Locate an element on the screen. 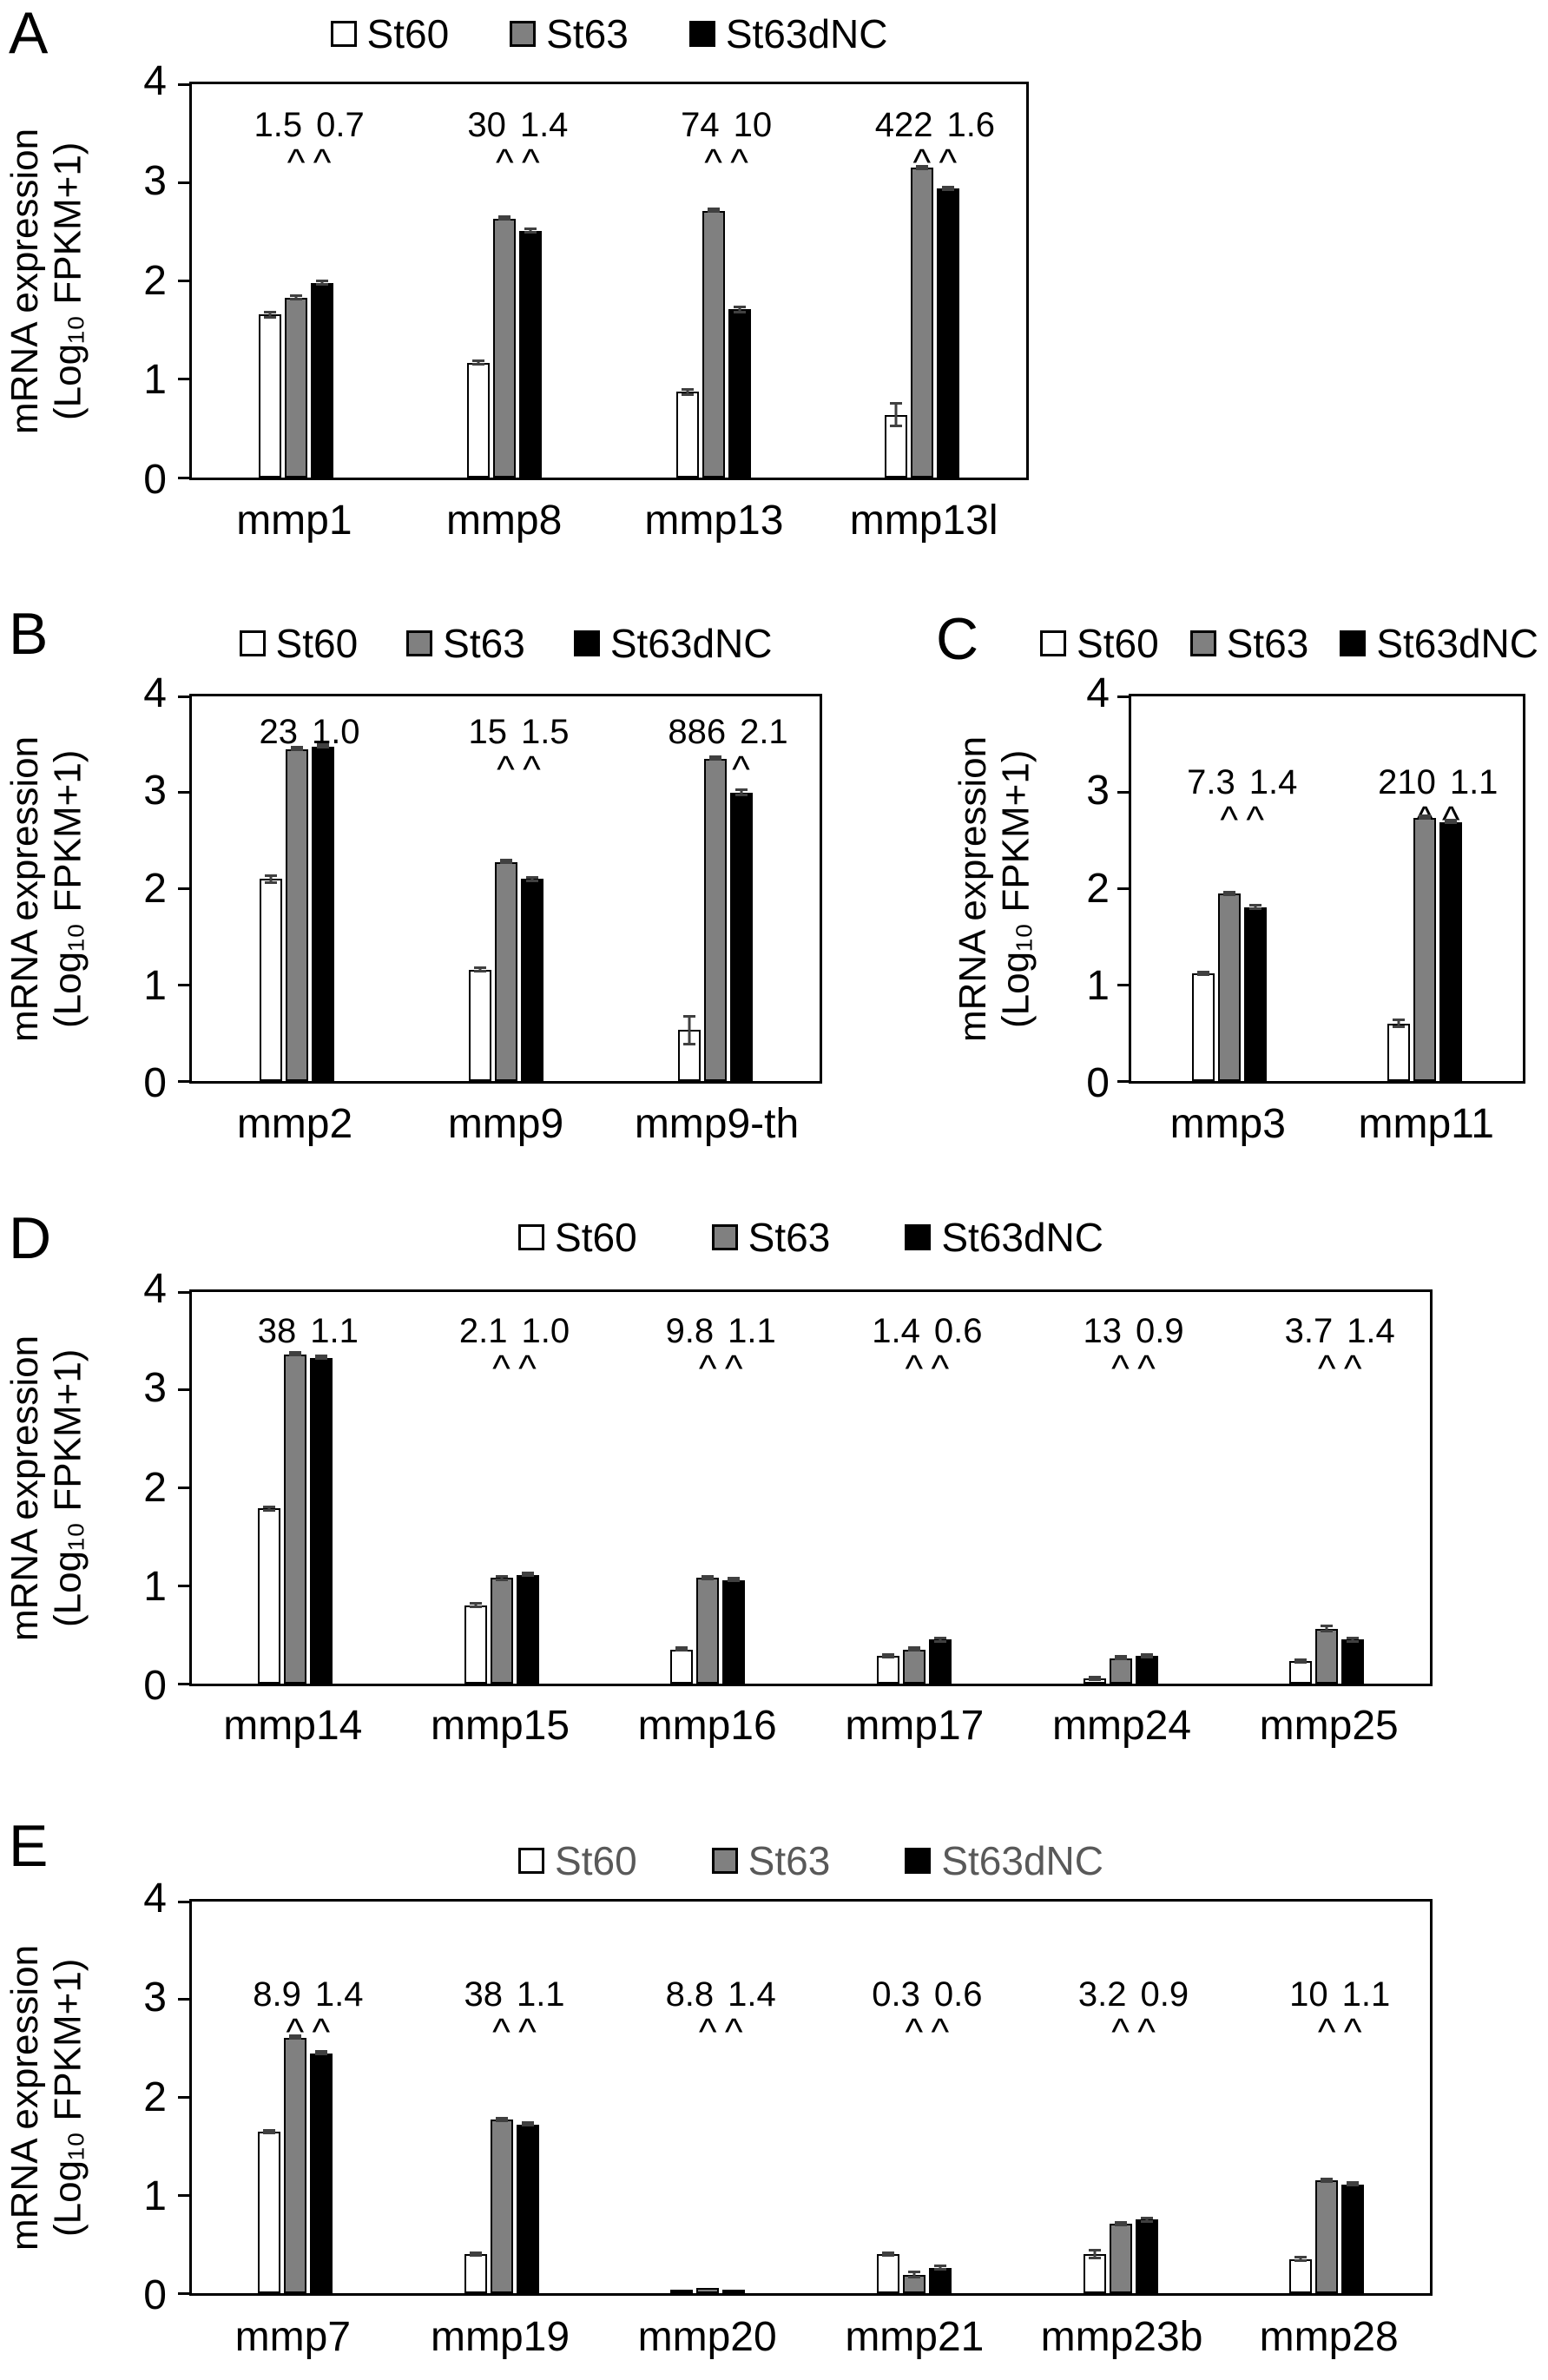  x-axis-label-mmp15: mmp15 is located at coordinates (500, 1726).